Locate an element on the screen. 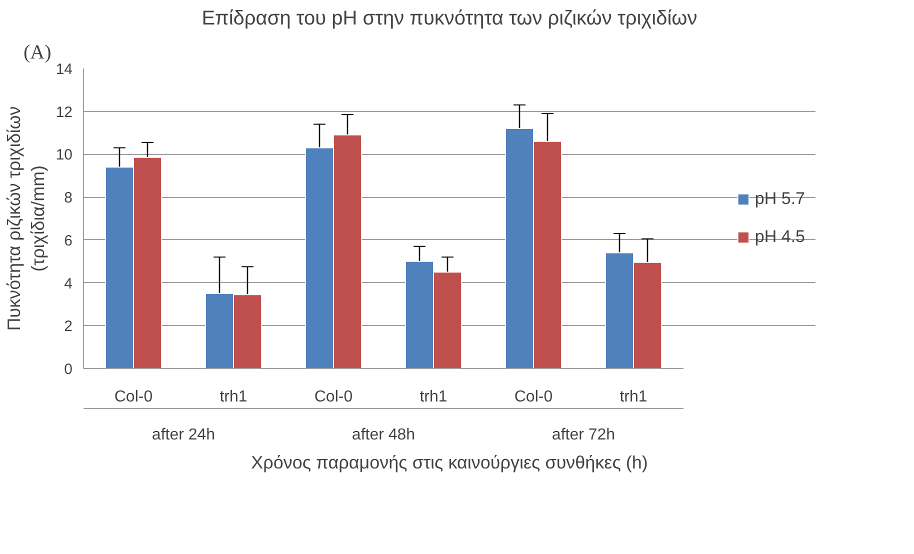 The image size is (914, 554). legend-label: pH 4.5 is located at coordinates (779, 237).